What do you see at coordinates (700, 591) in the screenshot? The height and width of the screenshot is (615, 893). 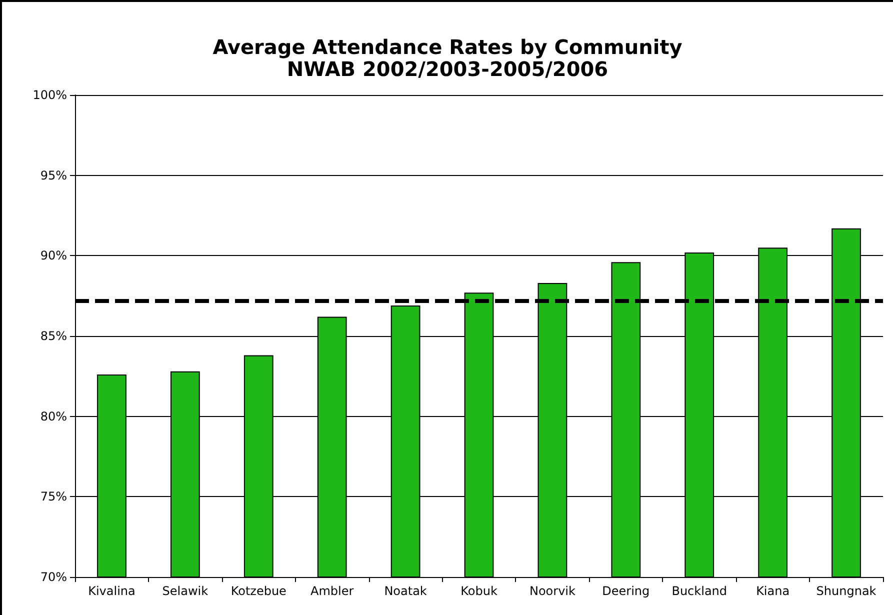 I see `x-tick-label: Buckland` at bounding box center [700, 591].